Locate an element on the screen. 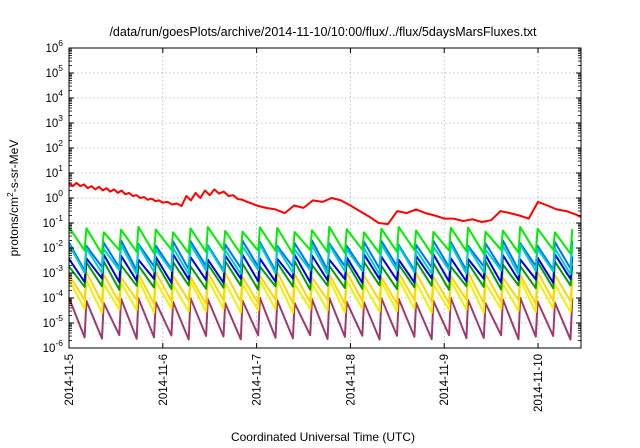 This screenshot has width=640, height=448. x-tick-label: 2014-11-10 is located at coordinates (539, 383).